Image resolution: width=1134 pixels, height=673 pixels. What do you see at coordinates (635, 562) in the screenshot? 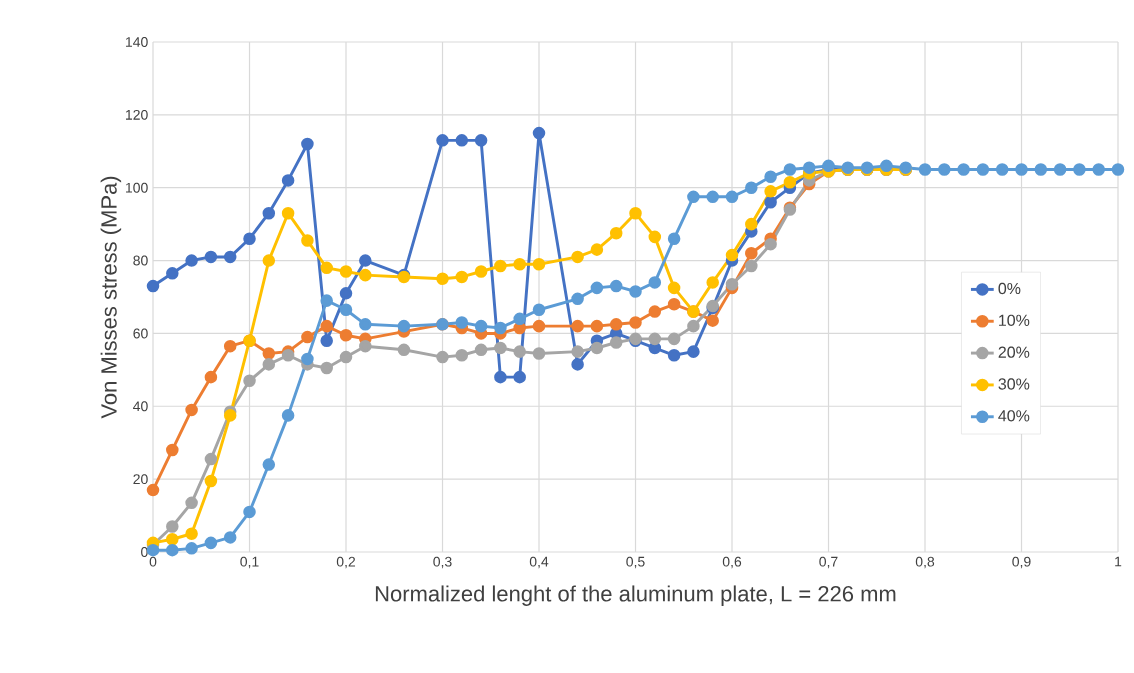
I see `x-tick-label: 0,5` at bounding box center [635, 562].